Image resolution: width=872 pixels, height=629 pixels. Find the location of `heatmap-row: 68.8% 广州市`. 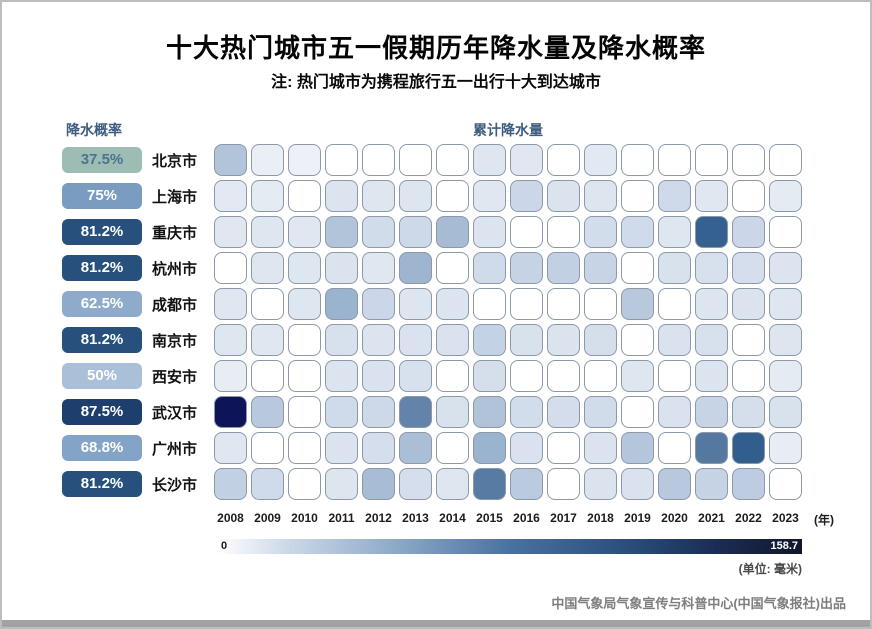

heatmap-row: 68.8% 广州市 is located at coordinates (436, 448).